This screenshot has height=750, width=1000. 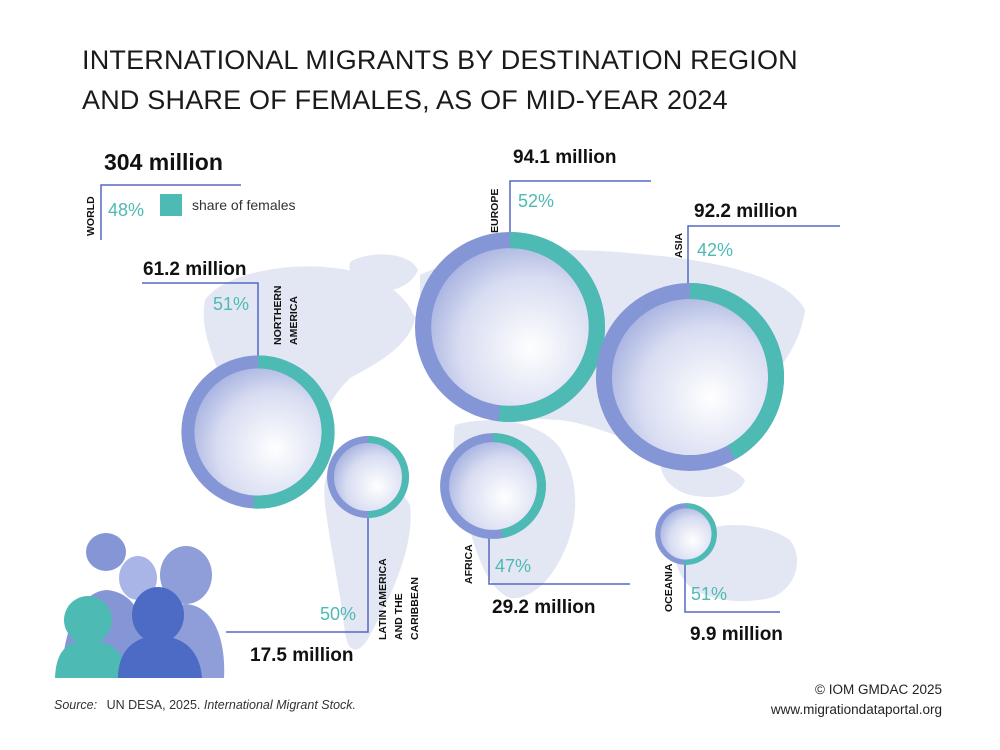 What do you see at coordinates (194, 269) in the screenshot?
I see `total-label-northern-america: 61.2 million` at bounding box center [194, 269].